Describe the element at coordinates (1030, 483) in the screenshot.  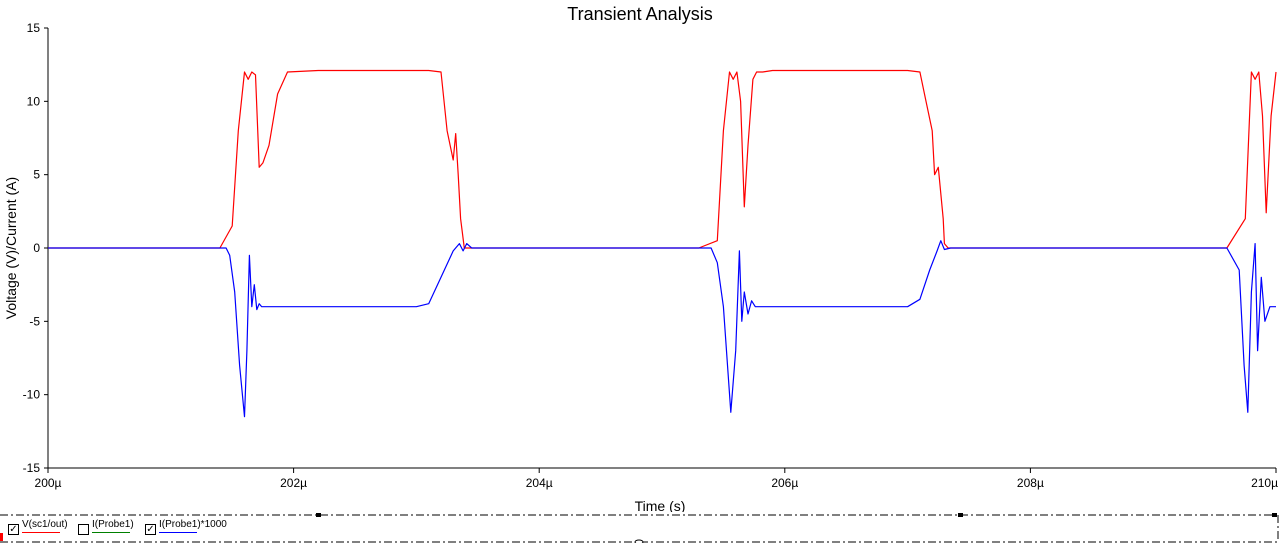
I see `x-tick-label: 208µ` at that location.